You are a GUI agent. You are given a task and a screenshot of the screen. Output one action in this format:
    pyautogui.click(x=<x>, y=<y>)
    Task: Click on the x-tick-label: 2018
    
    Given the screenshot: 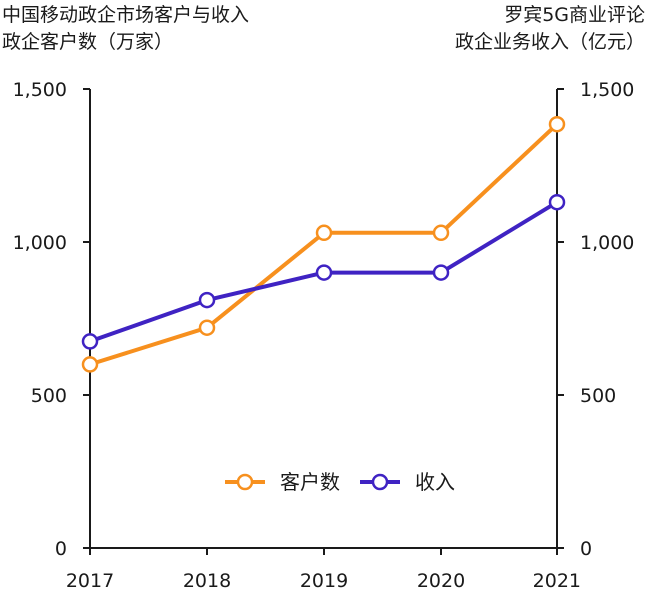 What is the action you would take?
    pyautogui.click(x=207, y=581)
    